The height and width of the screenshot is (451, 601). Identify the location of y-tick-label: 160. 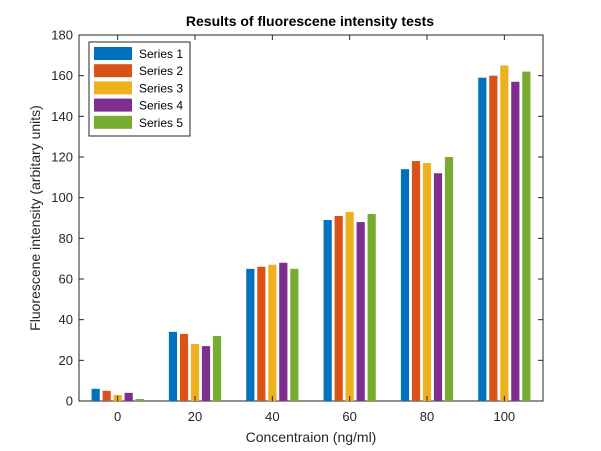
(62, 75).